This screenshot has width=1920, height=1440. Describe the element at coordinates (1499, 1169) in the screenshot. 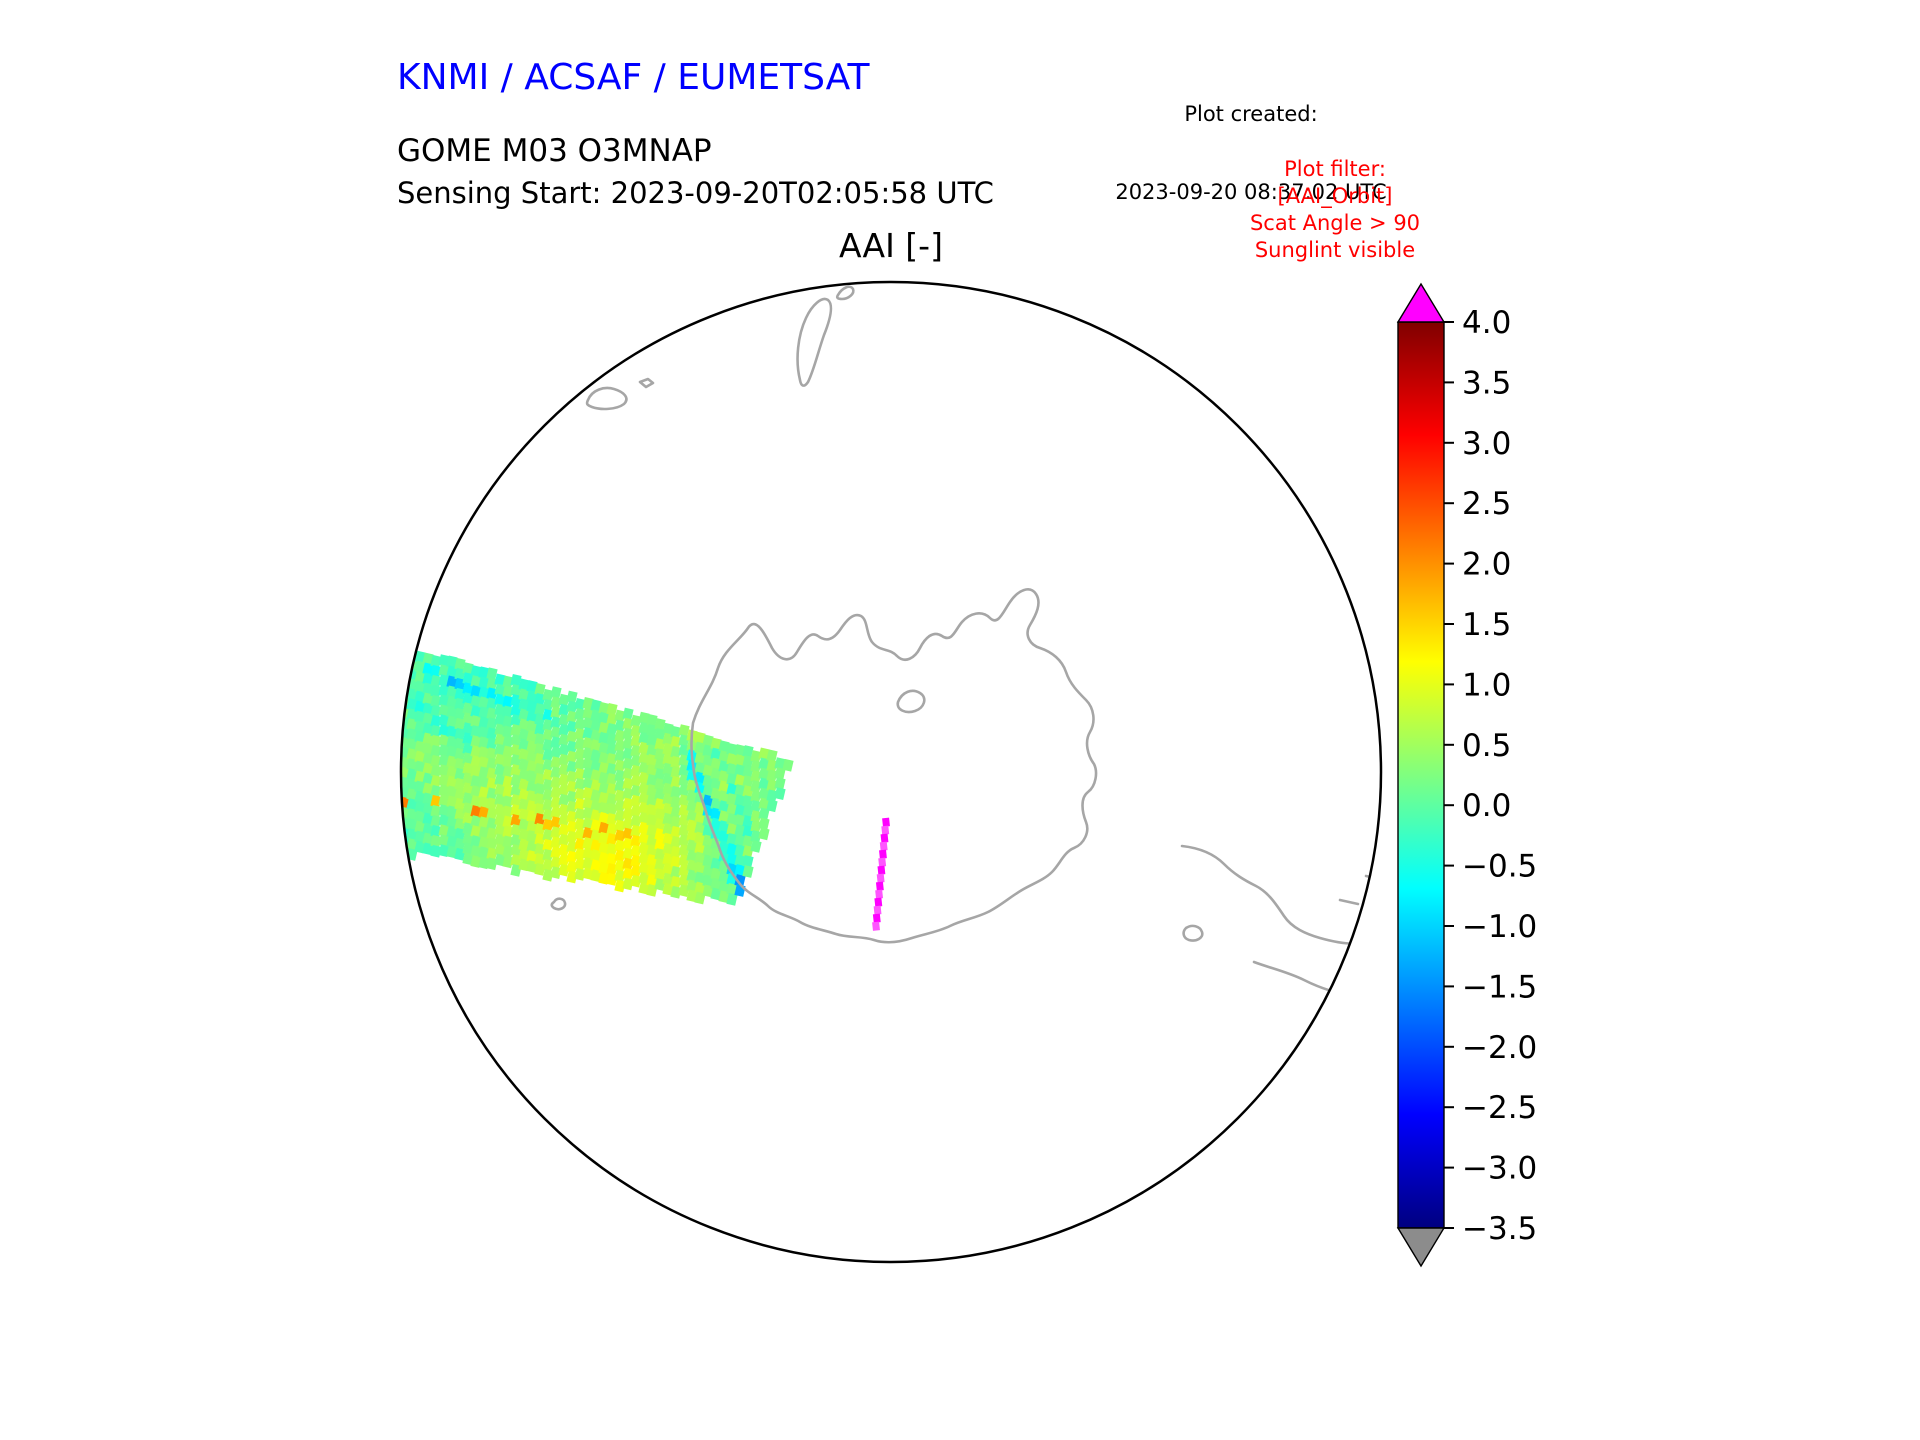

I see `colorbar-tick-label: −3.0` at that location.